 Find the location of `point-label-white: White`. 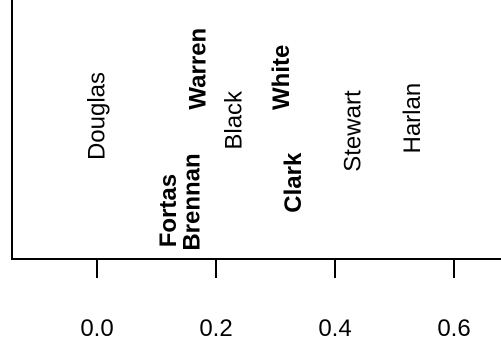

point-label-white: White is located at coordinates (281, 77).